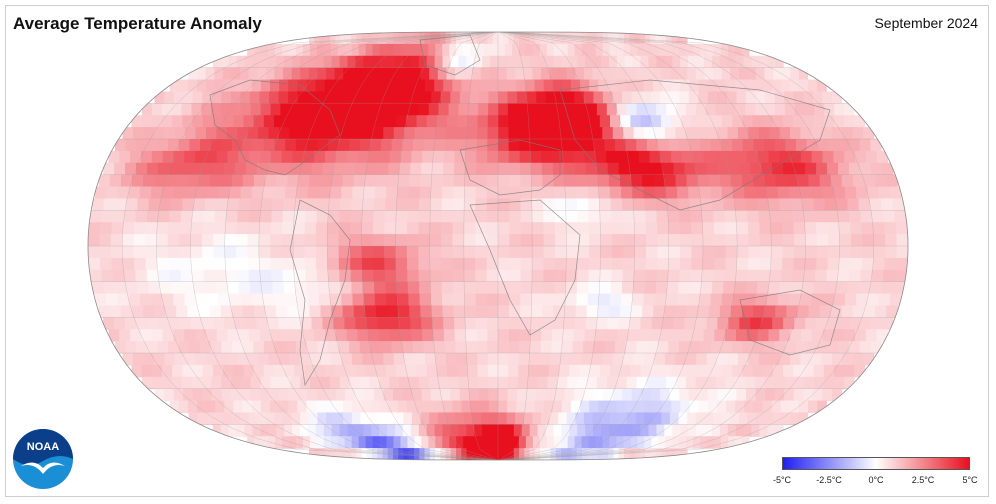 This screenshot has height=504, width=996. Describe the element at coordinates (923, 480) in the screenshot. I see `legend-tick: 2.5°C` at that location.